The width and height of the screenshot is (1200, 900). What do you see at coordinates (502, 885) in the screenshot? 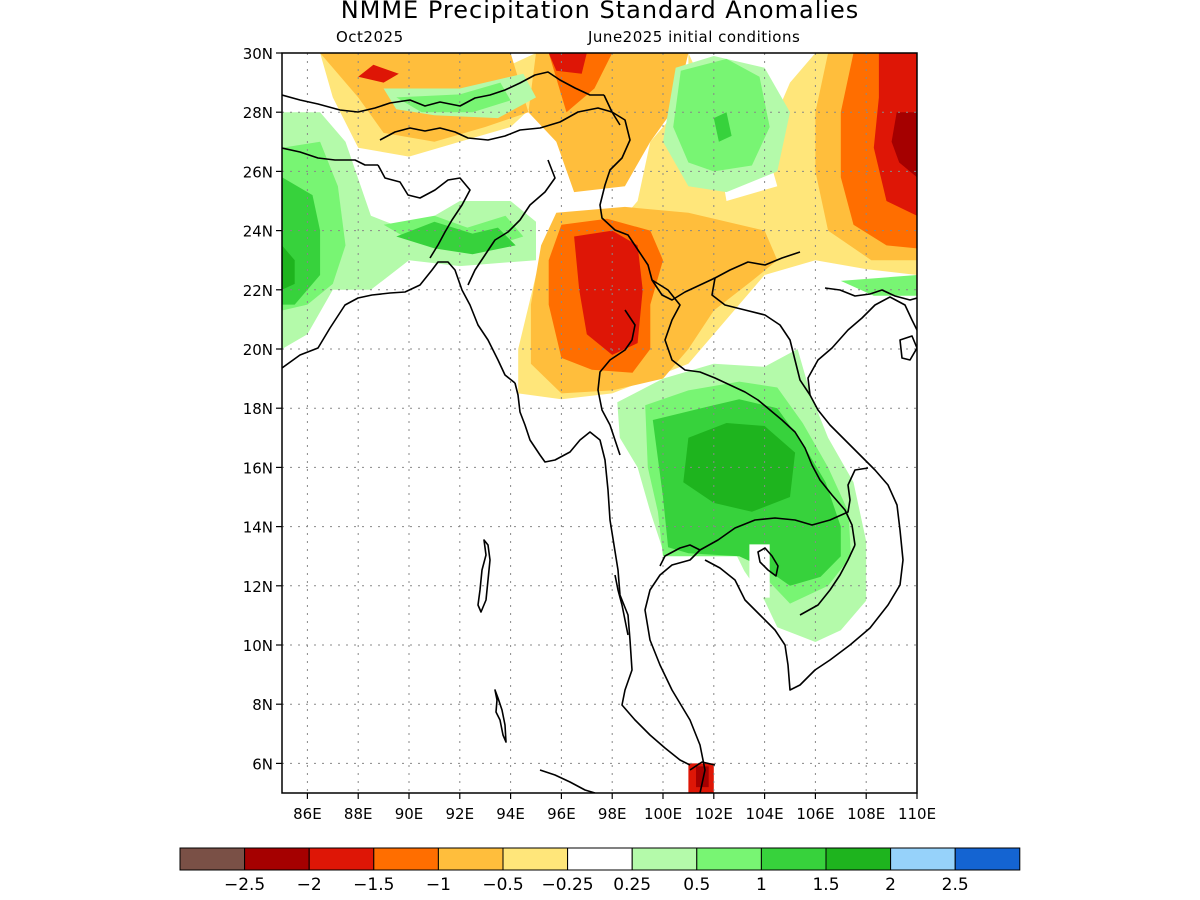
I see `colorbar-label: −0.5` at bounding box center [502, 885].